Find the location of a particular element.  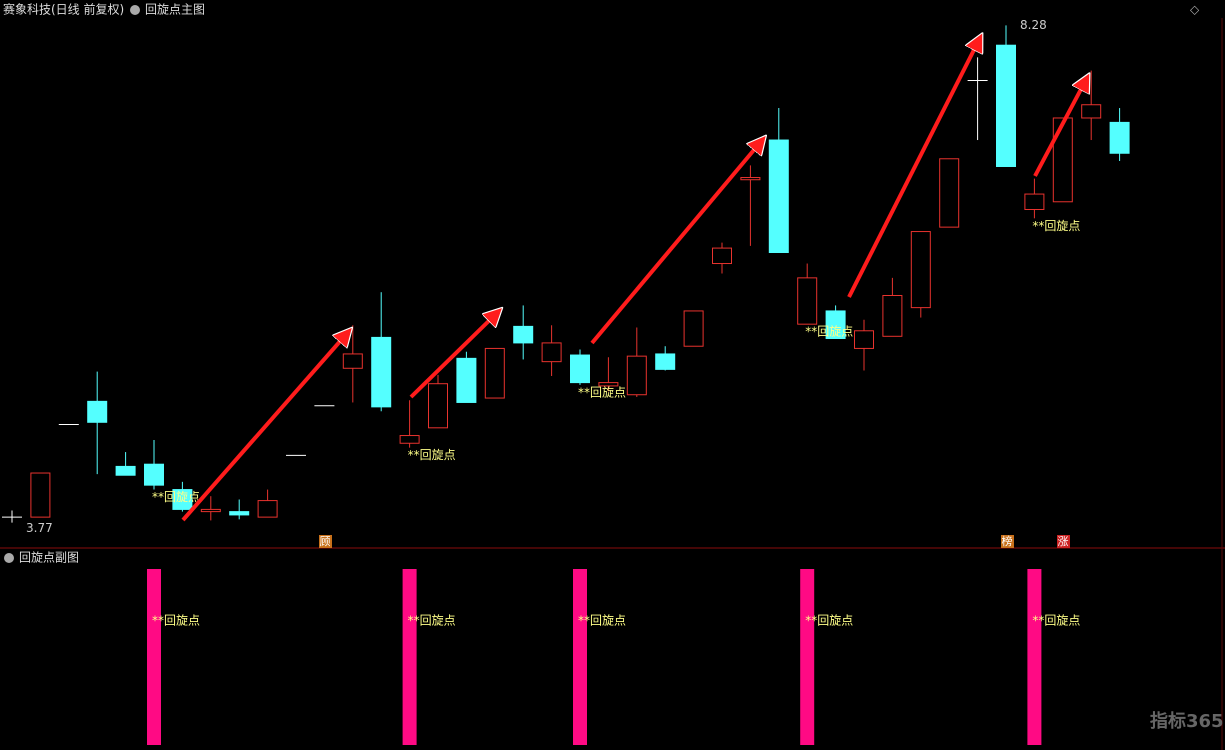

stock-title: 赛象科技(日线 前复权) is located at coordinates (63, 9).